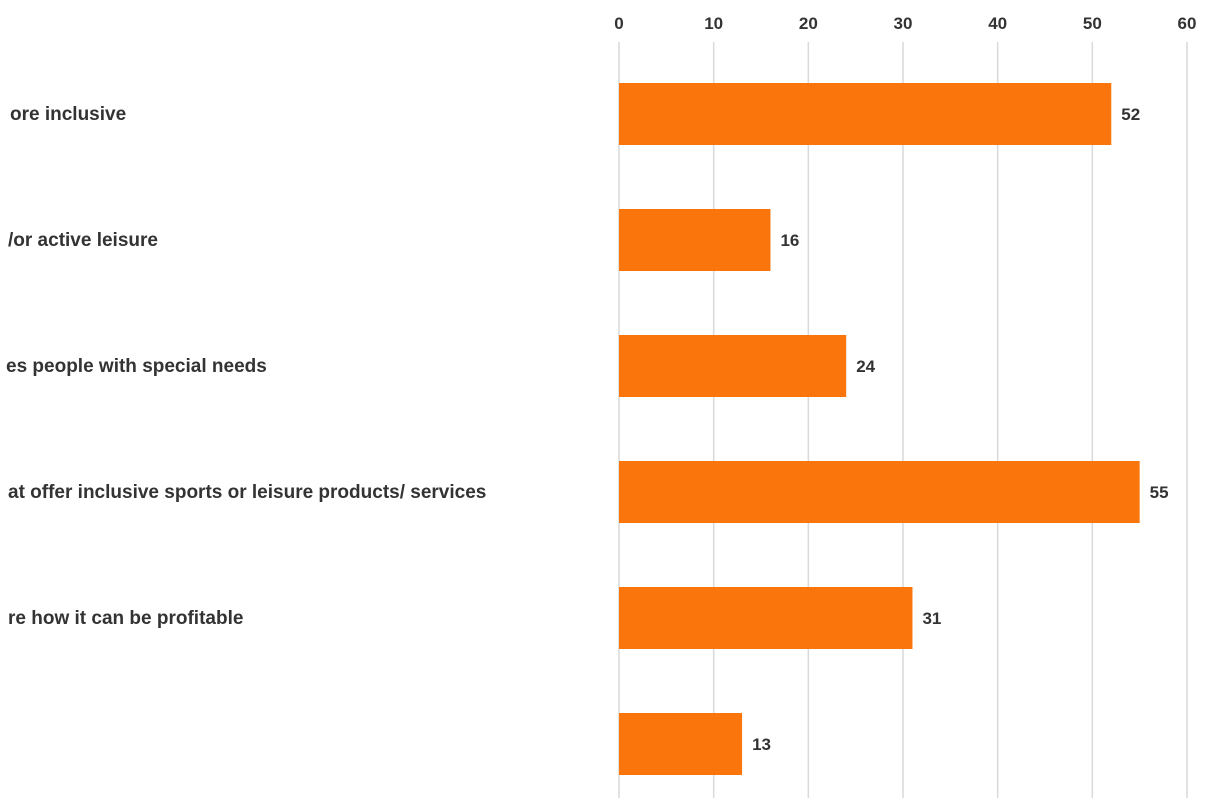  What do you see at coordinates (125, 618) in the screenshot?
I see `category-label: re how it can be profitable` at bounding box center [125, 618].